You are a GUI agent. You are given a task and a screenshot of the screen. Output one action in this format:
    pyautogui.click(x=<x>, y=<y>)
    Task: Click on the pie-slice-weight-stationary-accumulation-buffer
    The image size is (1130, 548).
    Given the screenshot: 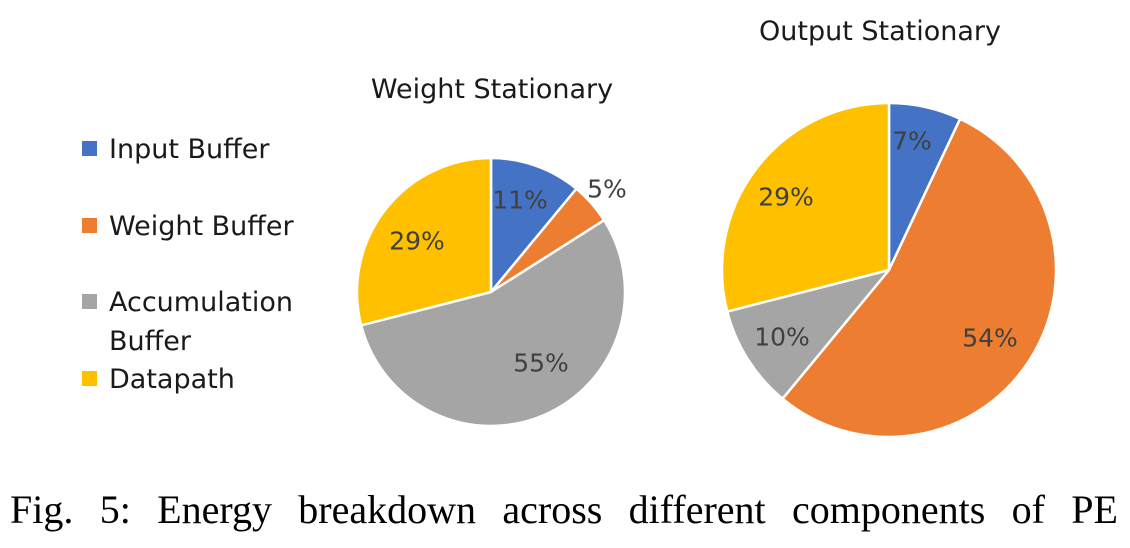 What is the action you would take?
    pyautogui.click(x=493, y=323)
    